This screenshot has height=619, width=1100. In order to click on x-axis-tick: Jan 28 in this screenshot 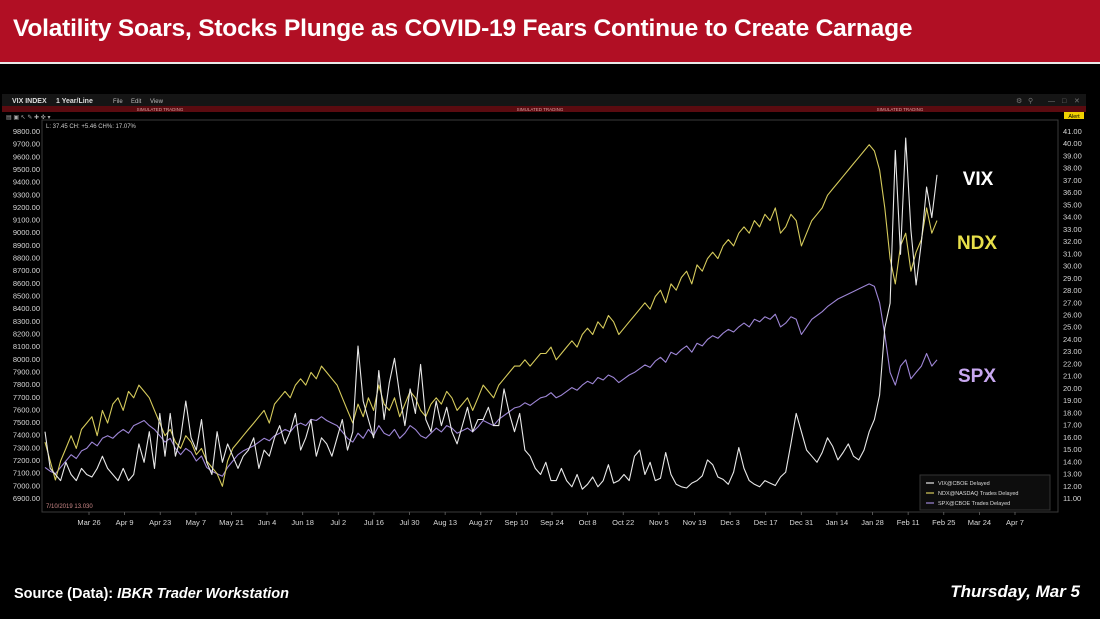, I will do `click(872, 522)`.